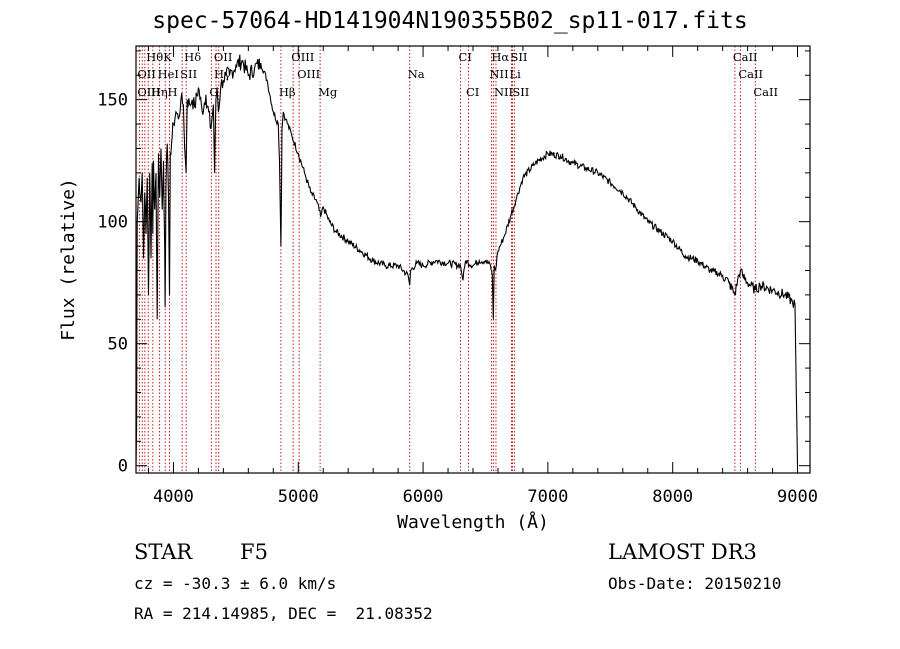  Describe the element at coordinates (112, 223) in the screenshot. I see `y-tick-label: 100` at that location.